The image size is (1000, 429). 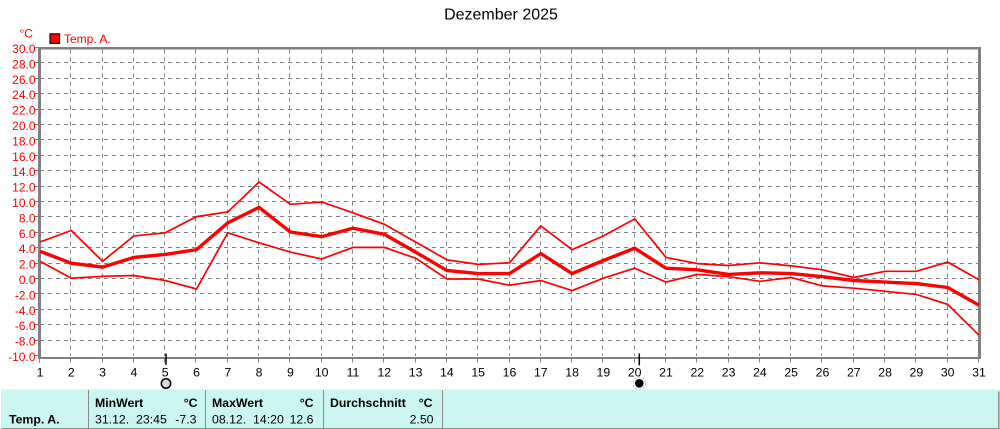 What do you see at coordinates (237, 403) in the screenshot?
I see `svg-text: MaxWert` at bounding box center [237, 403].